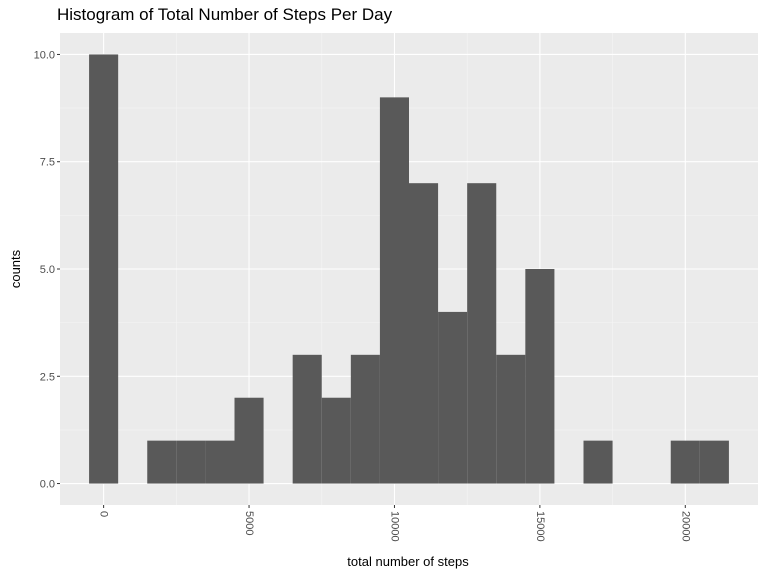 The image size is (768, 576). What do you see at coordinates (47, 485) in the screenshot?
I see `y-tick-label: 0.0` at bounding box center [47, 485].